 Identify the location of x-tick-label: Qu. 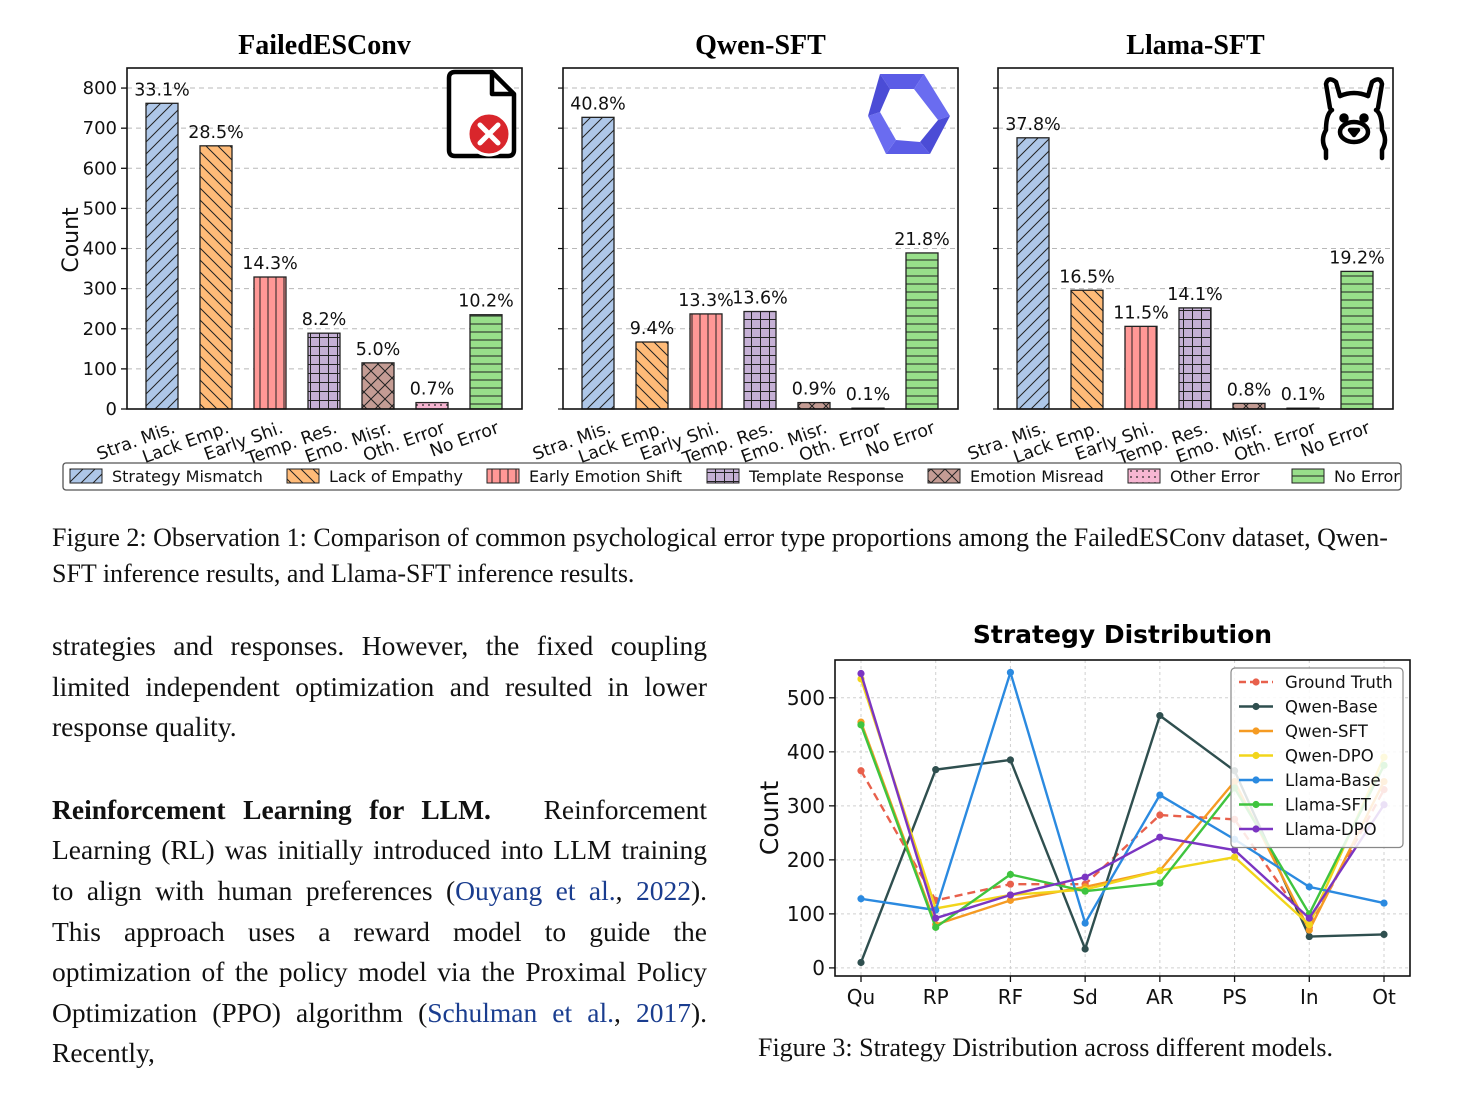
(861, 997).